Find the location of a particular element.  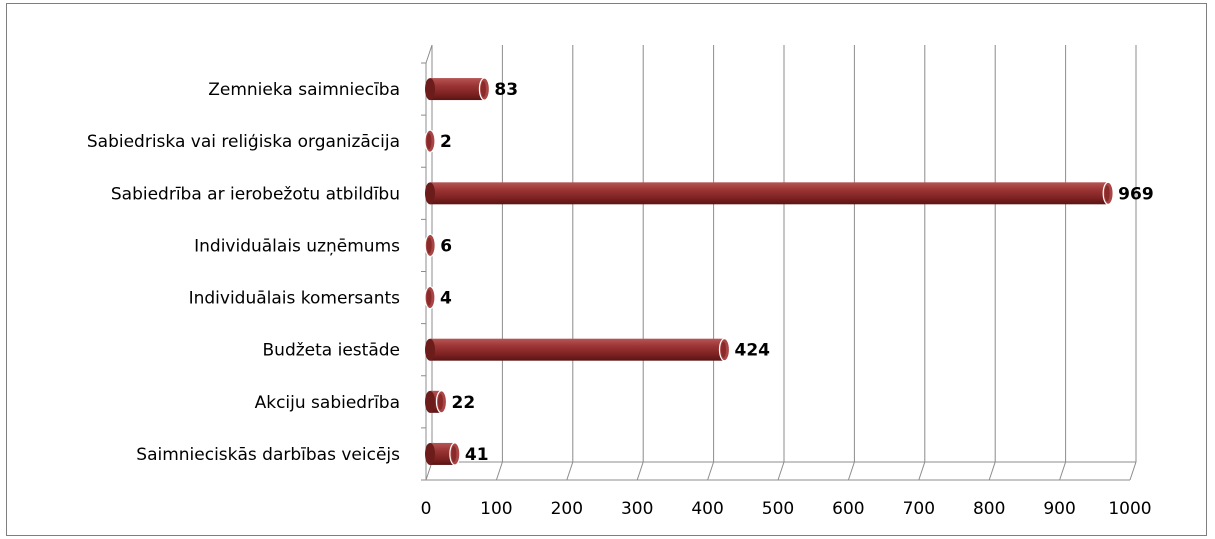

x-tick-label: 900 is located at coordinates (1059, 509).